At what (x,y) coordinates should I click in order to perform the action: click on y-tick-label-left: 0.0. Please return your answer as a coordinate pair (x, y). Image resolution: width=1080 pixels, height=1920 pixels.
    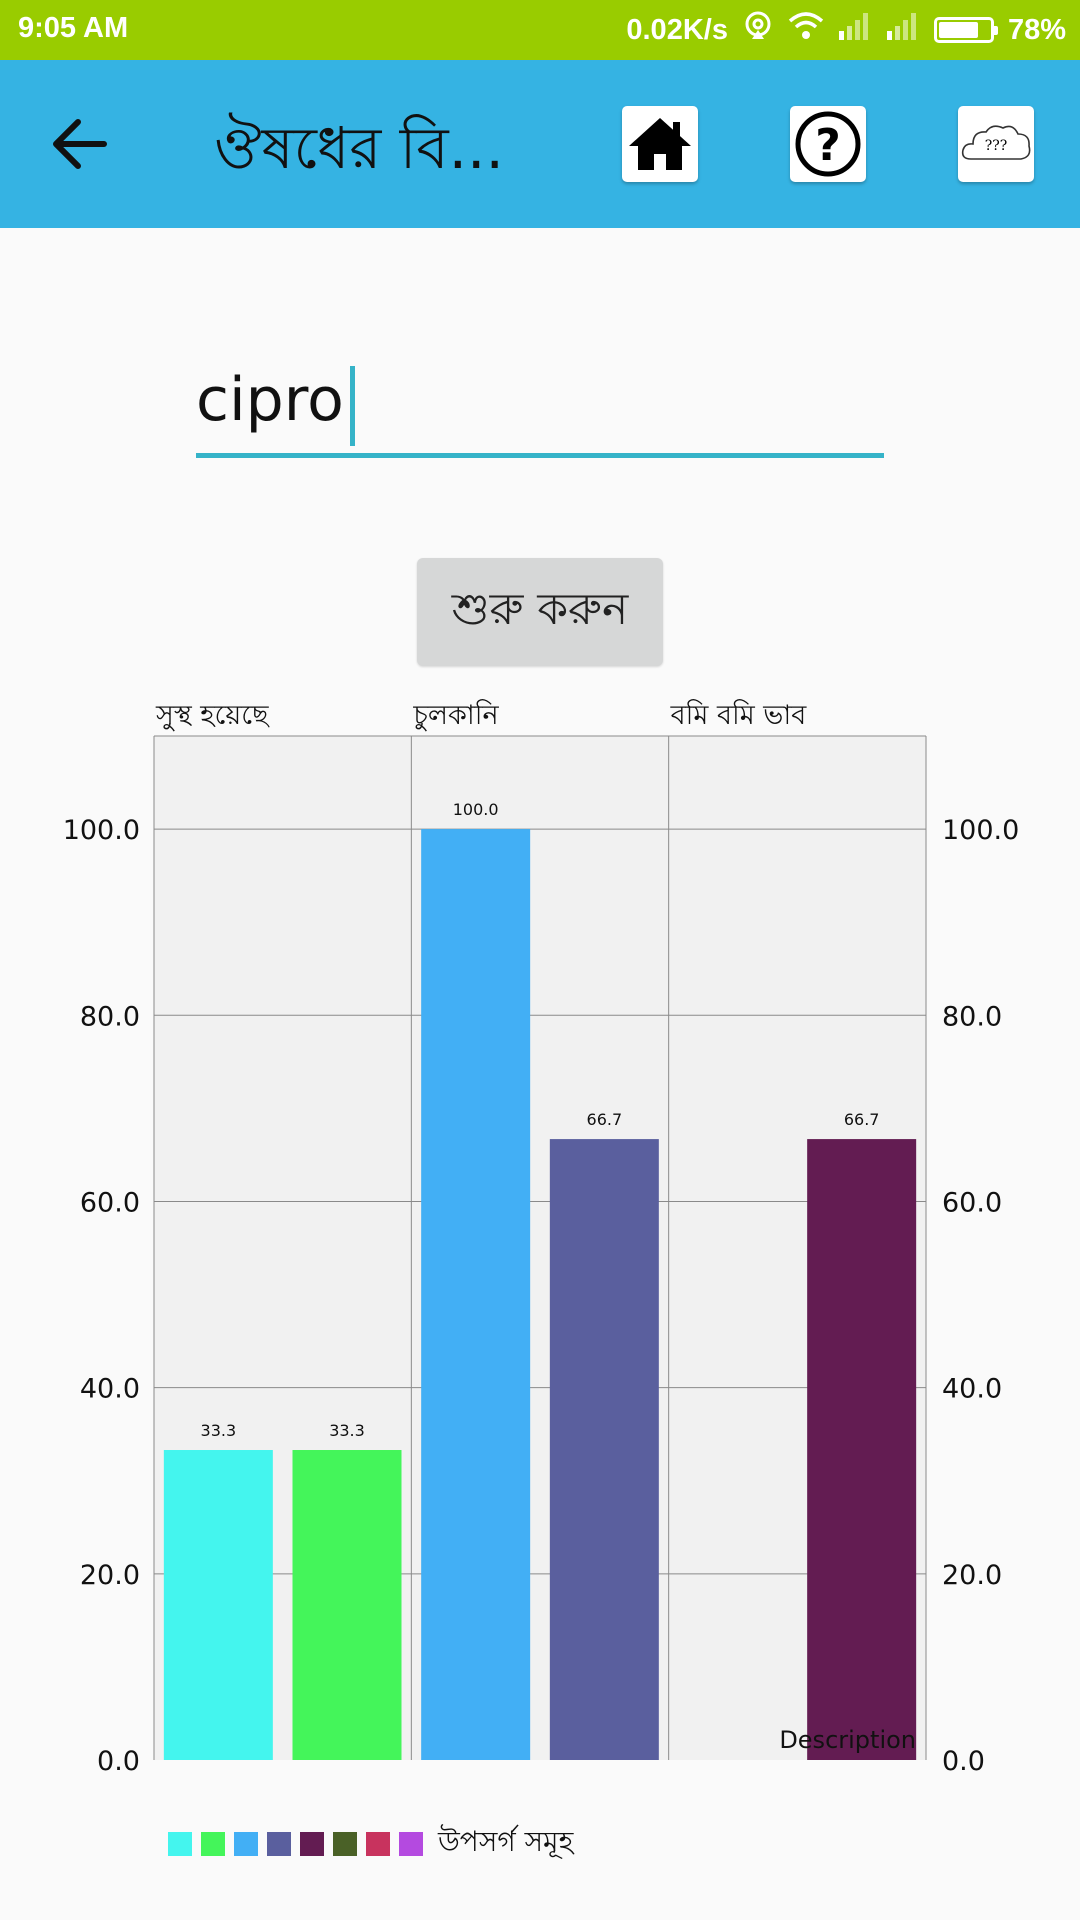
    Looking at the image, I should click on (118, 1761).